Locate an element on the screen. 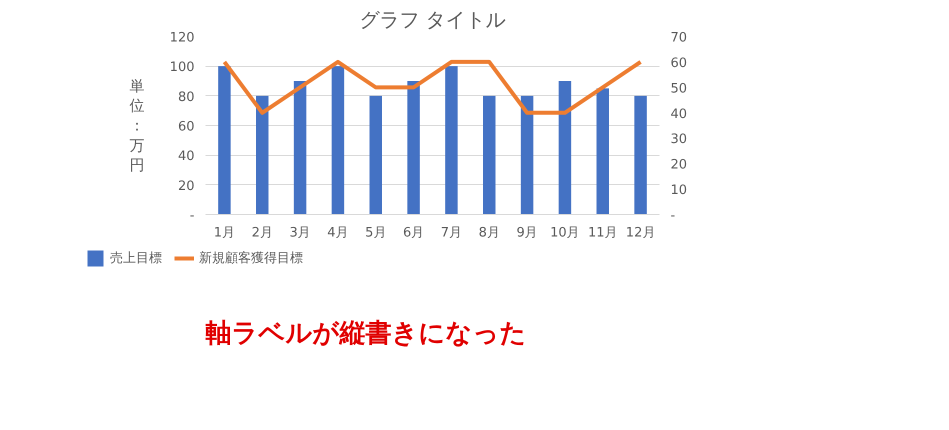 The image size is (949, 430). y-tick-label: 20 is located at coordinates (186, 186).